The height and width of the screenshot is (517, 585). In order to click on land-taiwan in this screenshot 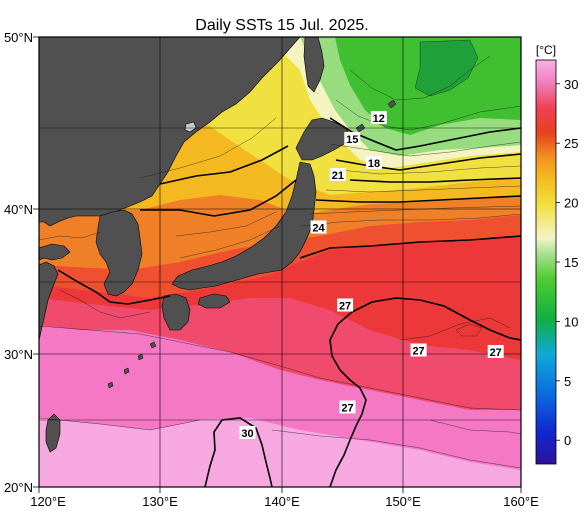, I will do `click(53, 433)`.